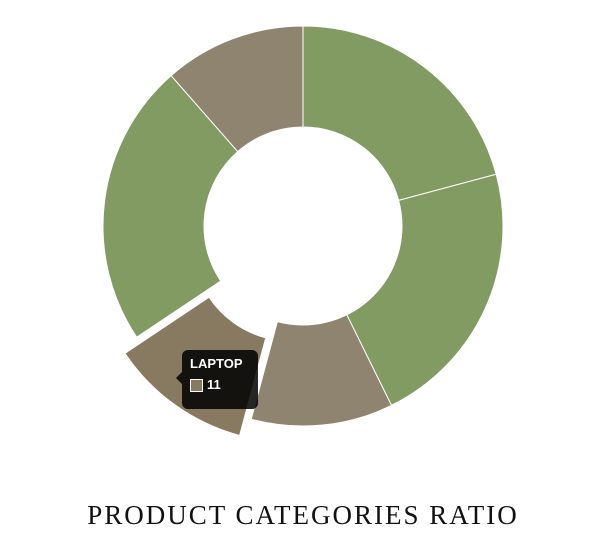  What do you see at coordinates (303, 515) in the screenshot?
I see `chart-title: PRODUCT CATEGORIES RATIO` at bounding box center [303, 515].